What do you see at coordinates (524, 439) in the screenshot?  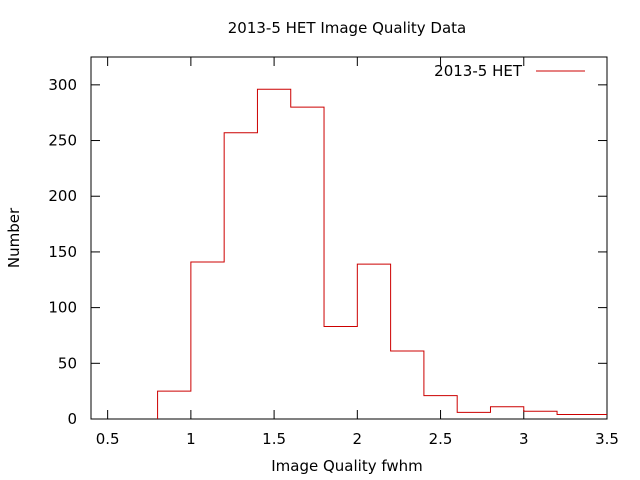 I see `x-tick-label: 3` at bounding box center [524, 439].